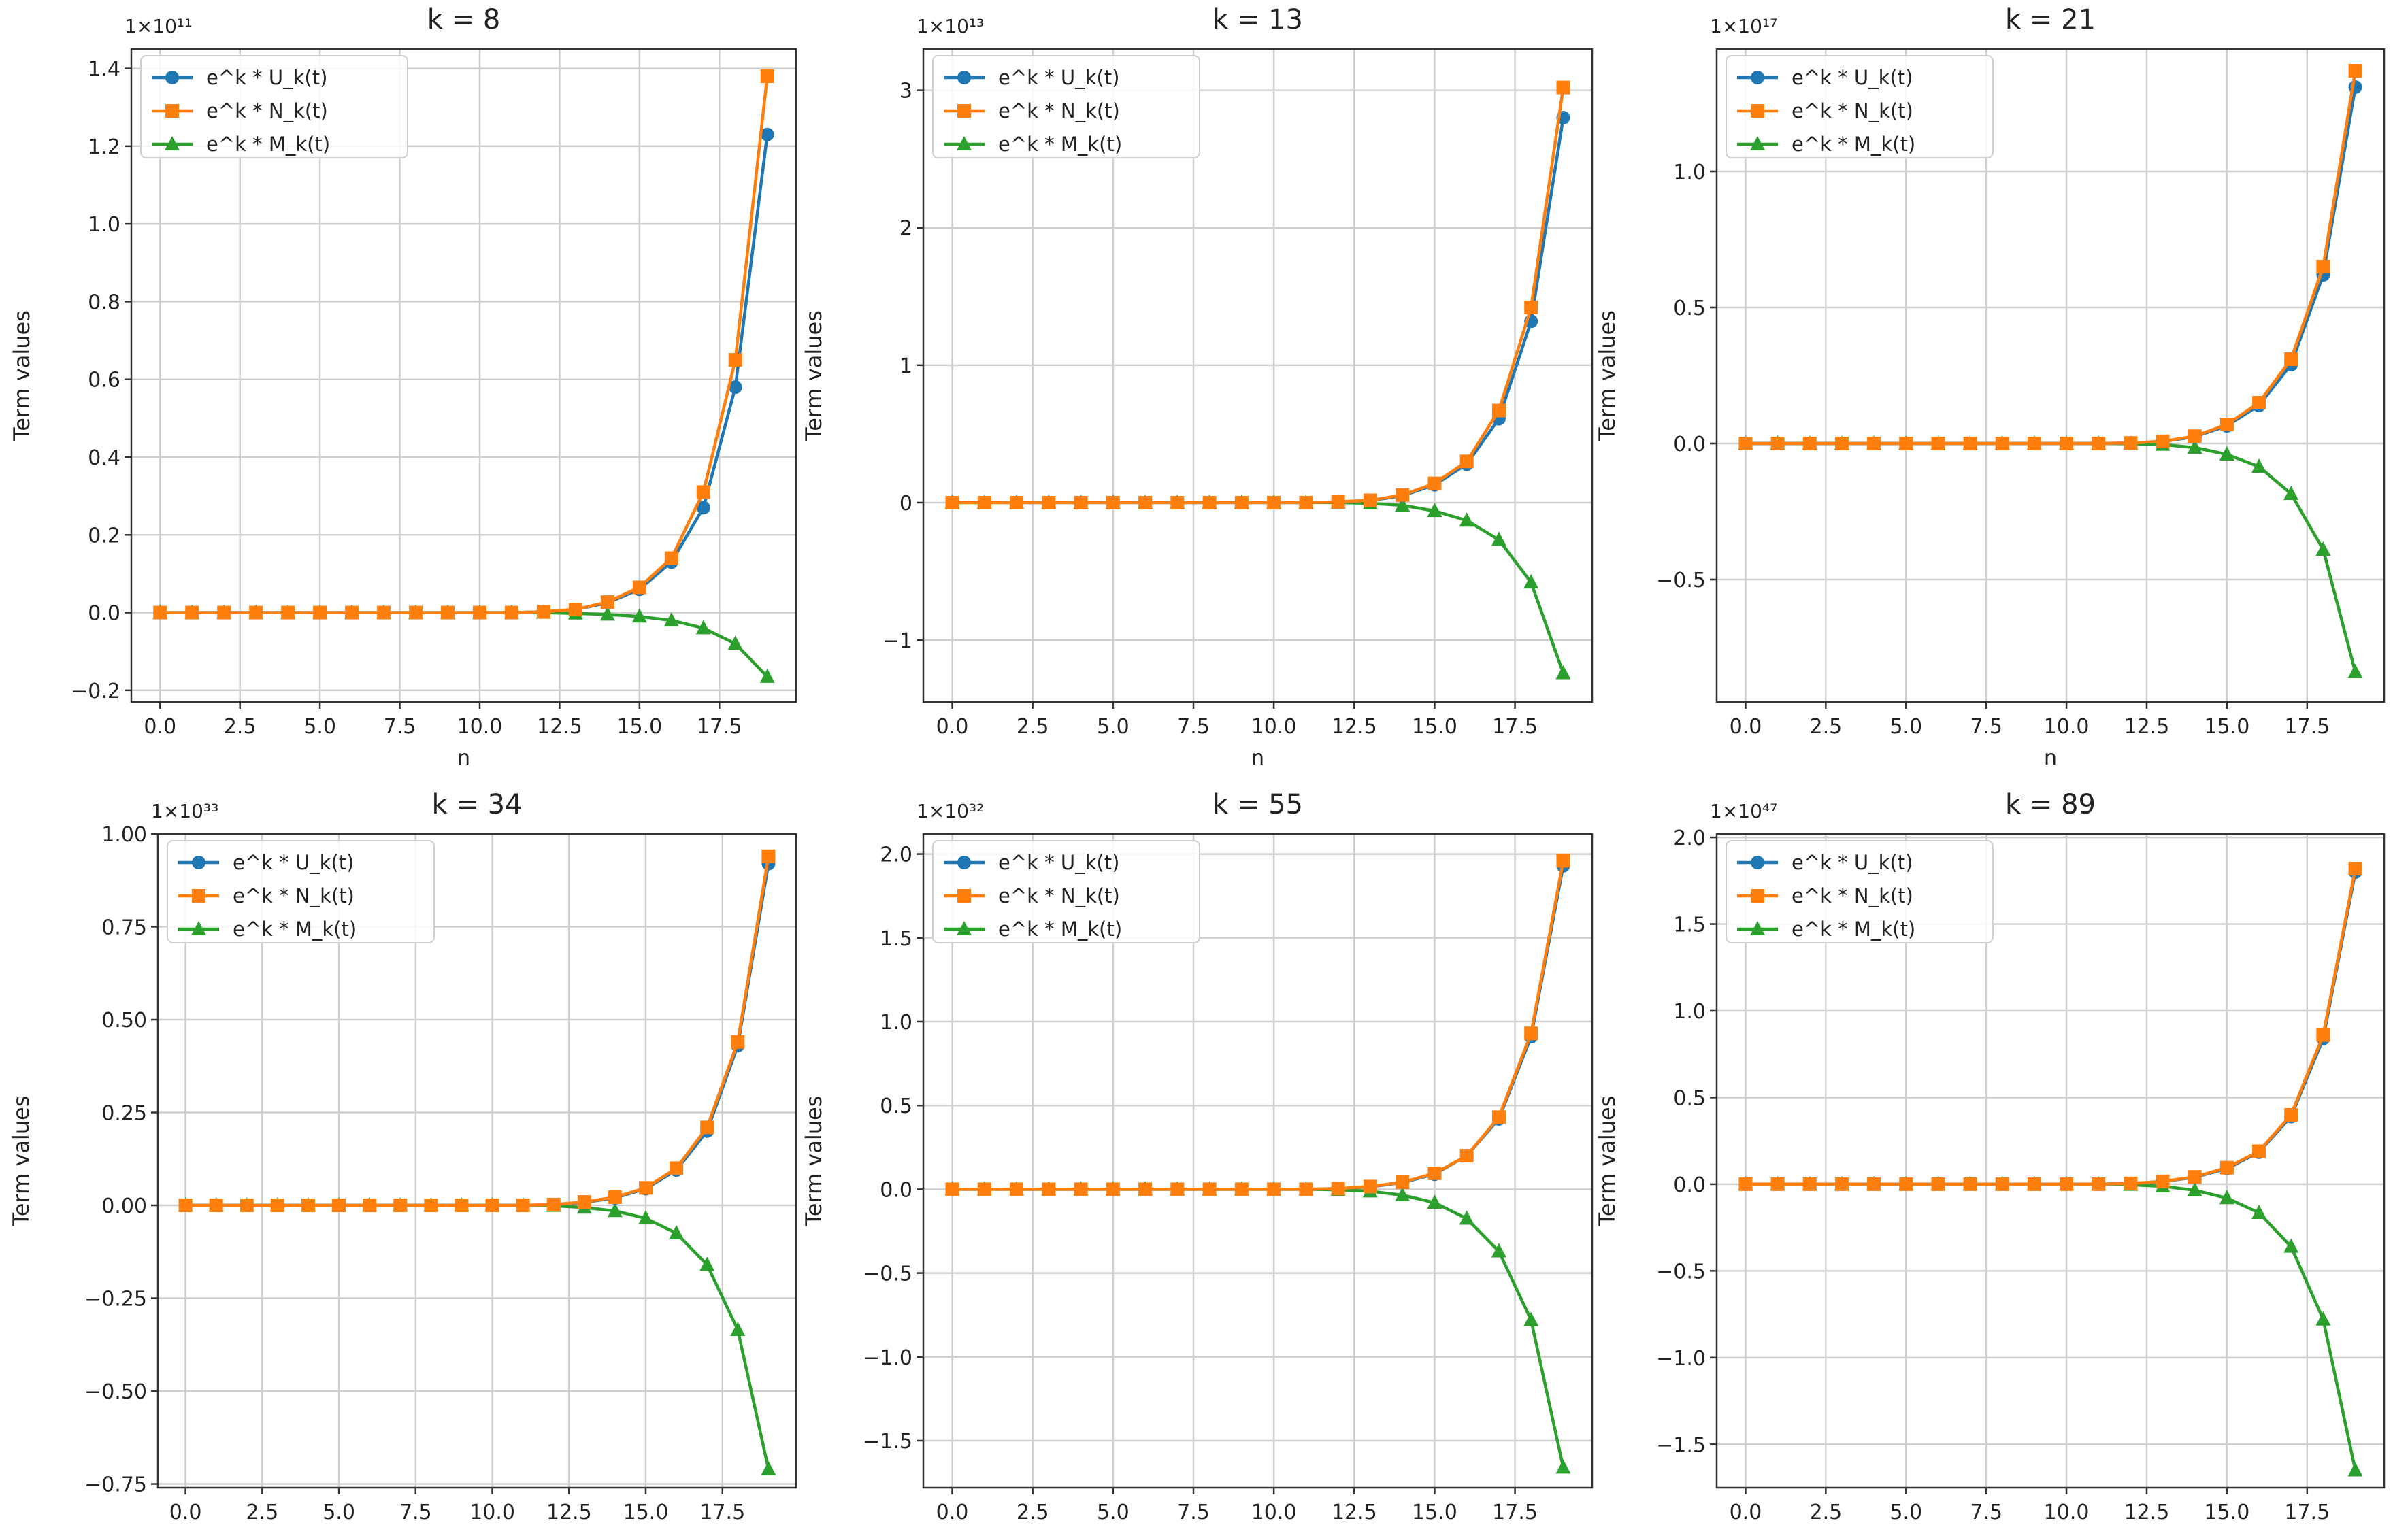 This screenshot has height=1540, width=2393. I want to click on legend-marker-N, so click(964, 896).